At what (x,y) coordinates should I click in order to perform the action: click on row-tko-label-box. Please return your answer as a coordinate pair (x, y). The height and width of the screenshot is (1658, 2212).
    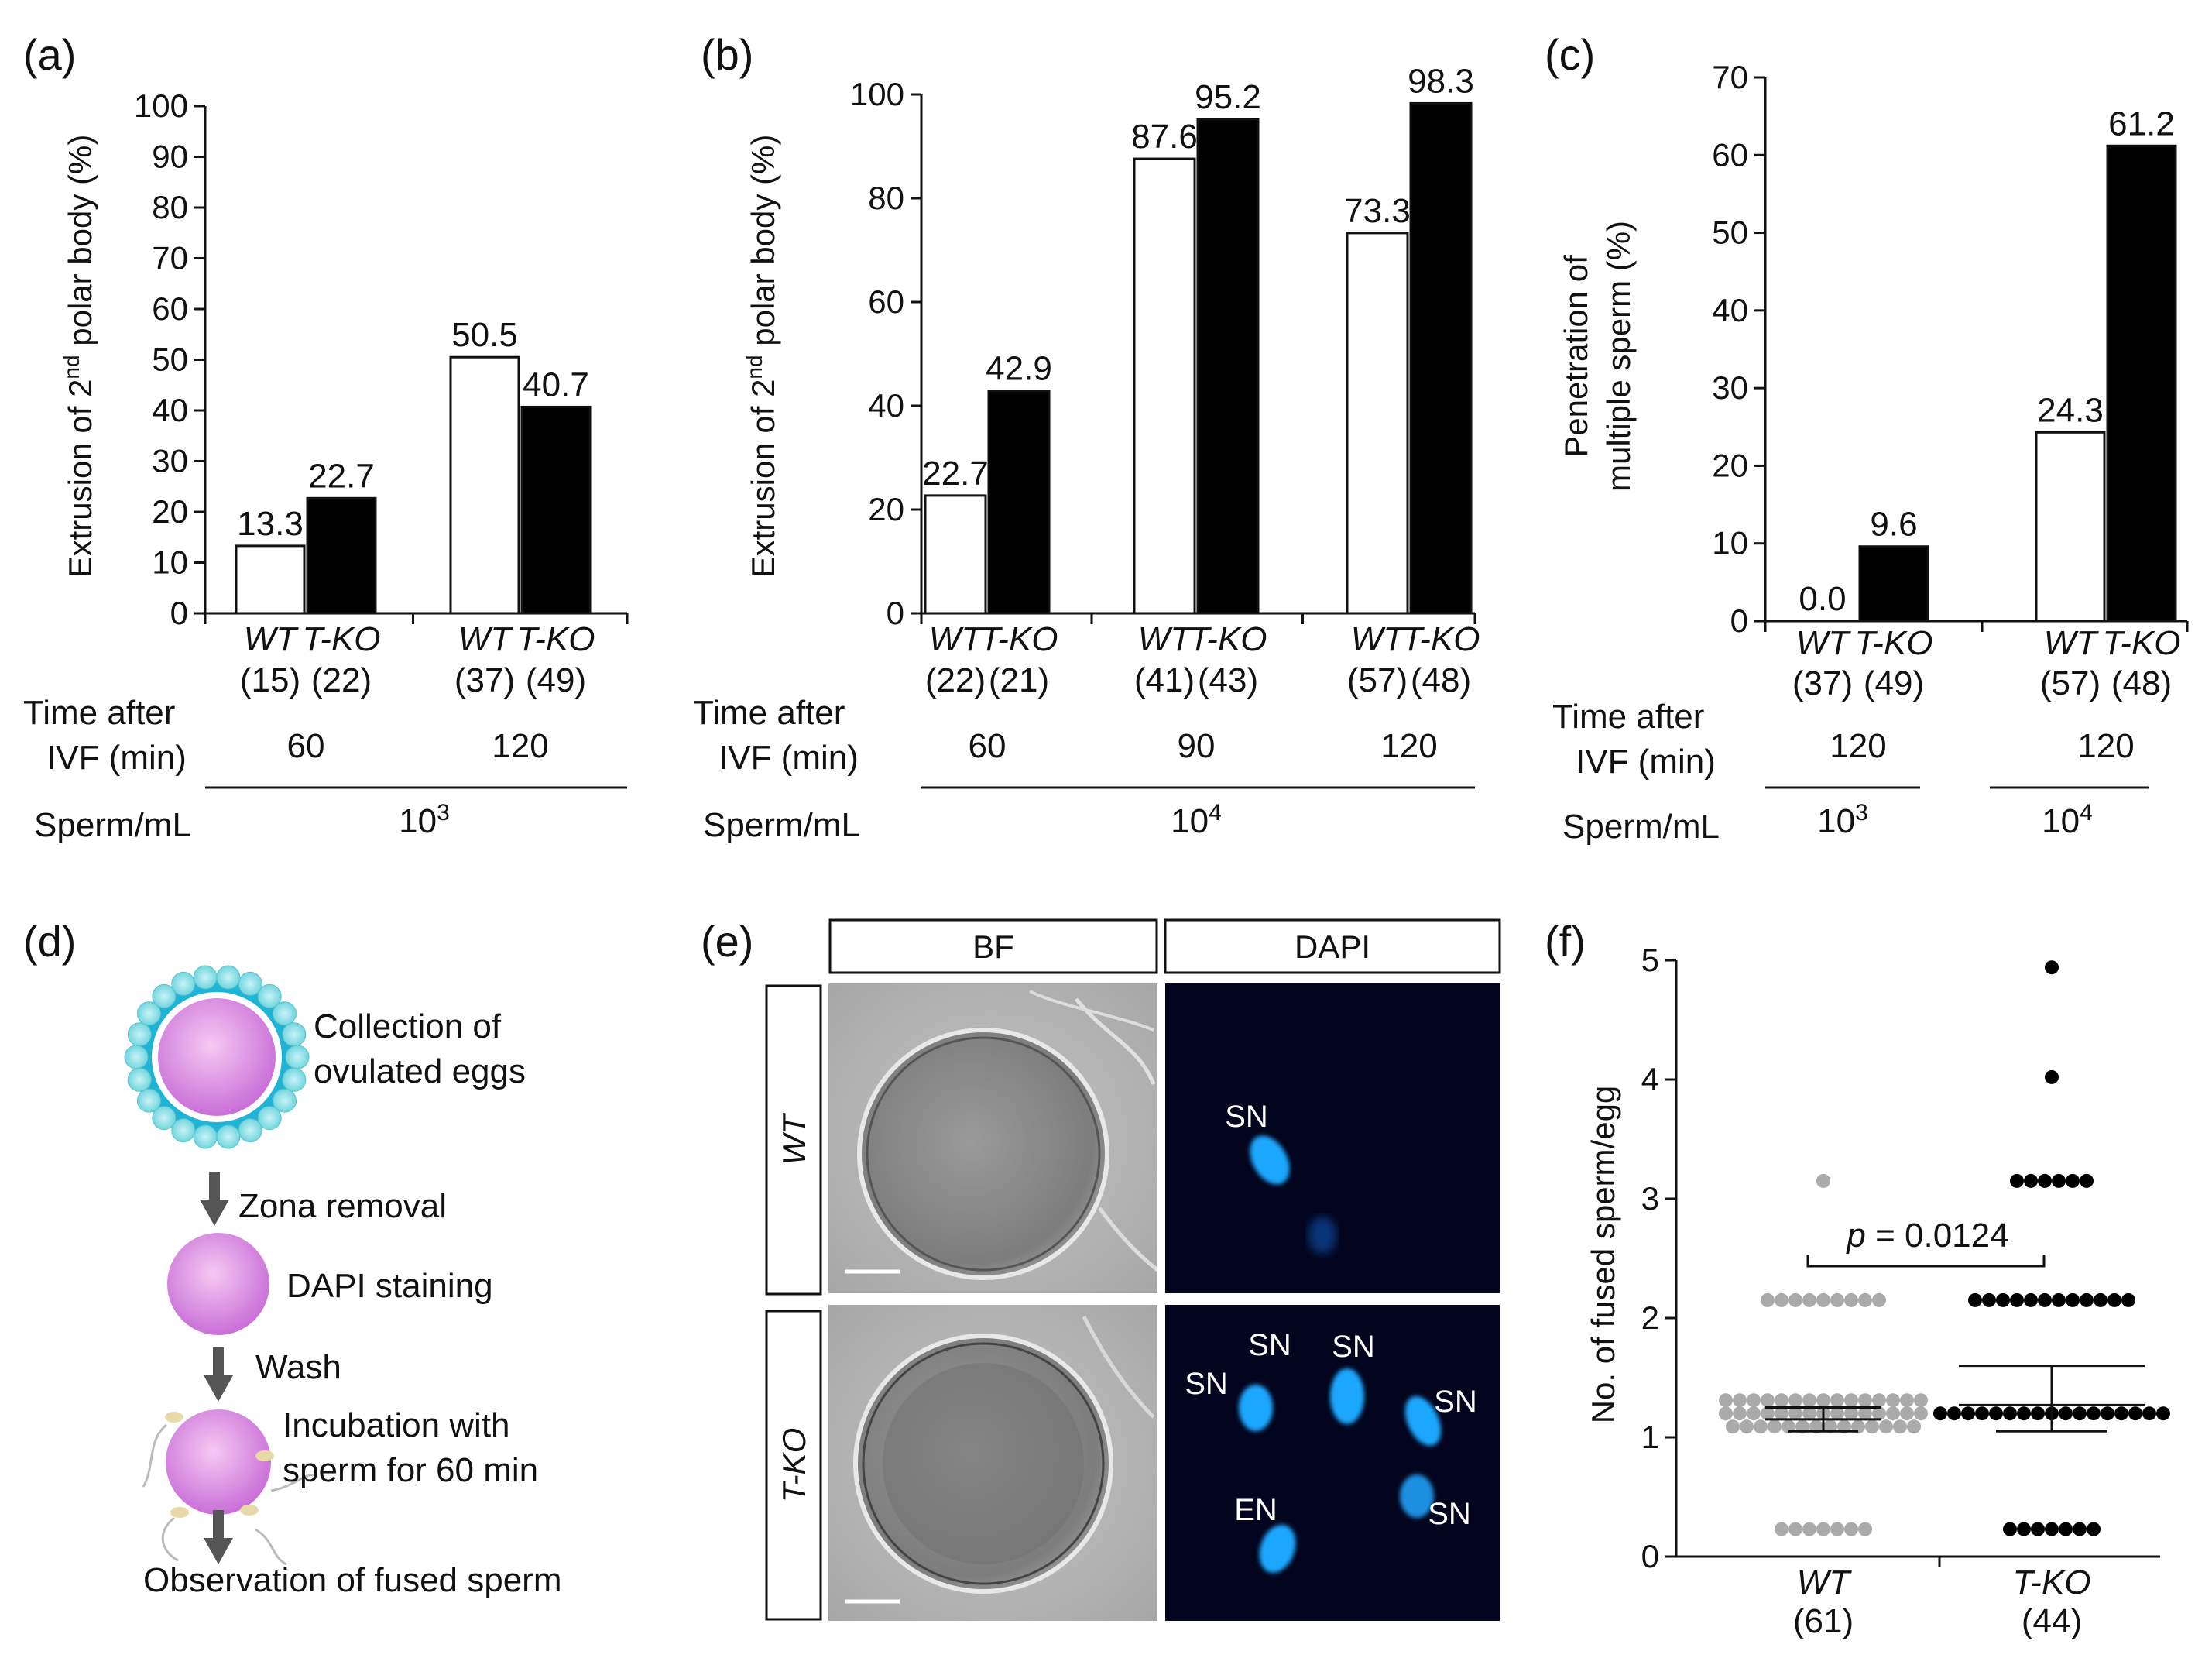
    Looking at the image, I should click on (793, 1465).